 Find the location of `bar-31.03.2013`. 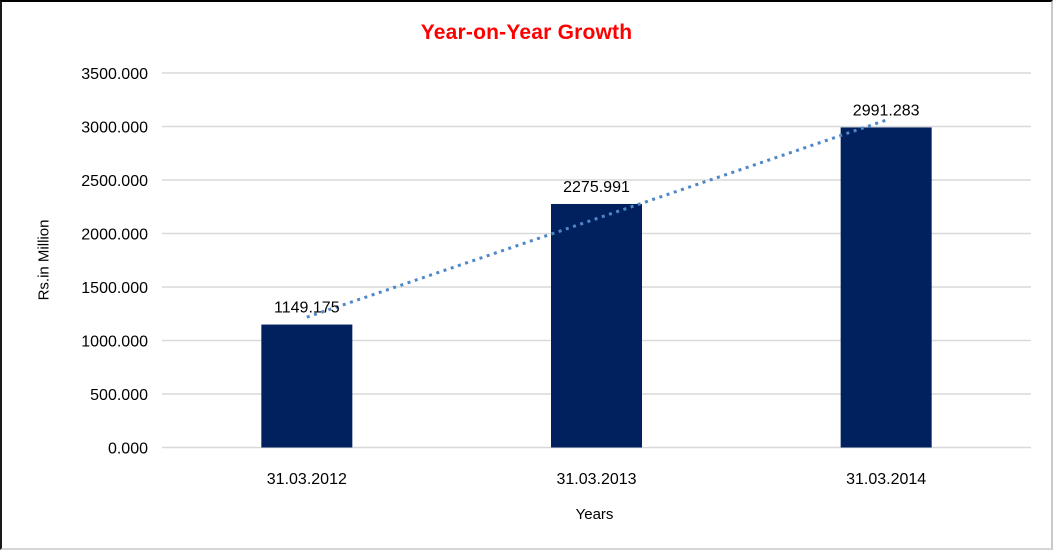

bar-31.03.2013 is located at coordinates (596, 325).